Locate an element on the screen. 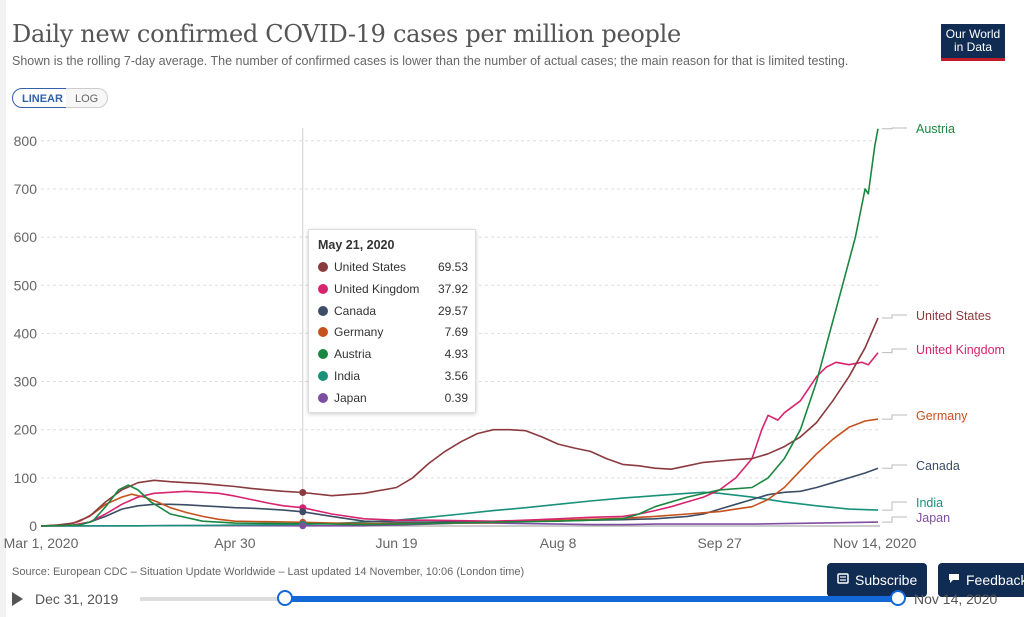  tooltip-series-value: 3.56 is located at coordinates (456, 376).